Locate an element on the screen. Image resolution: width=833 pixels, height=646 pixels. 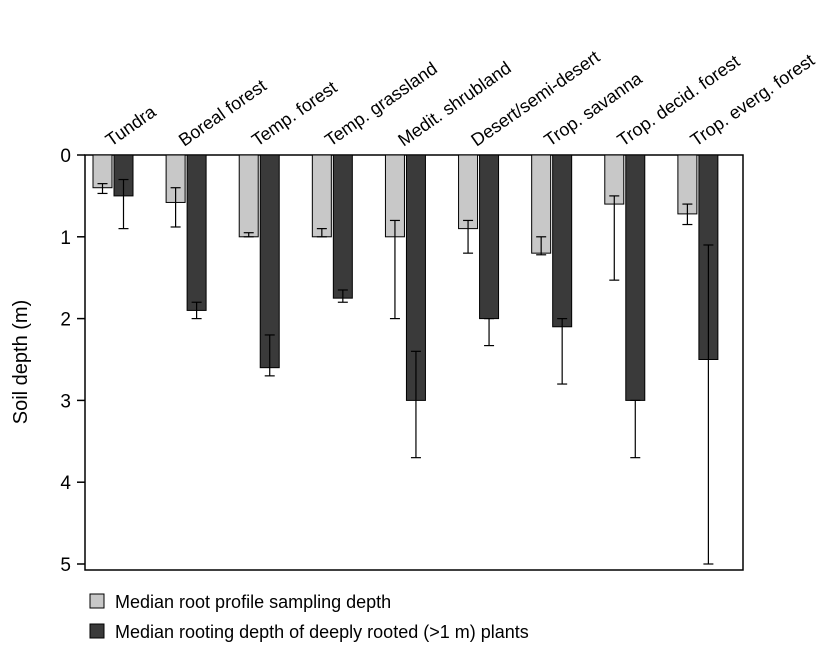
legend-label-series-1: Median root profile sampling depth is located at coordinates (253, 602).